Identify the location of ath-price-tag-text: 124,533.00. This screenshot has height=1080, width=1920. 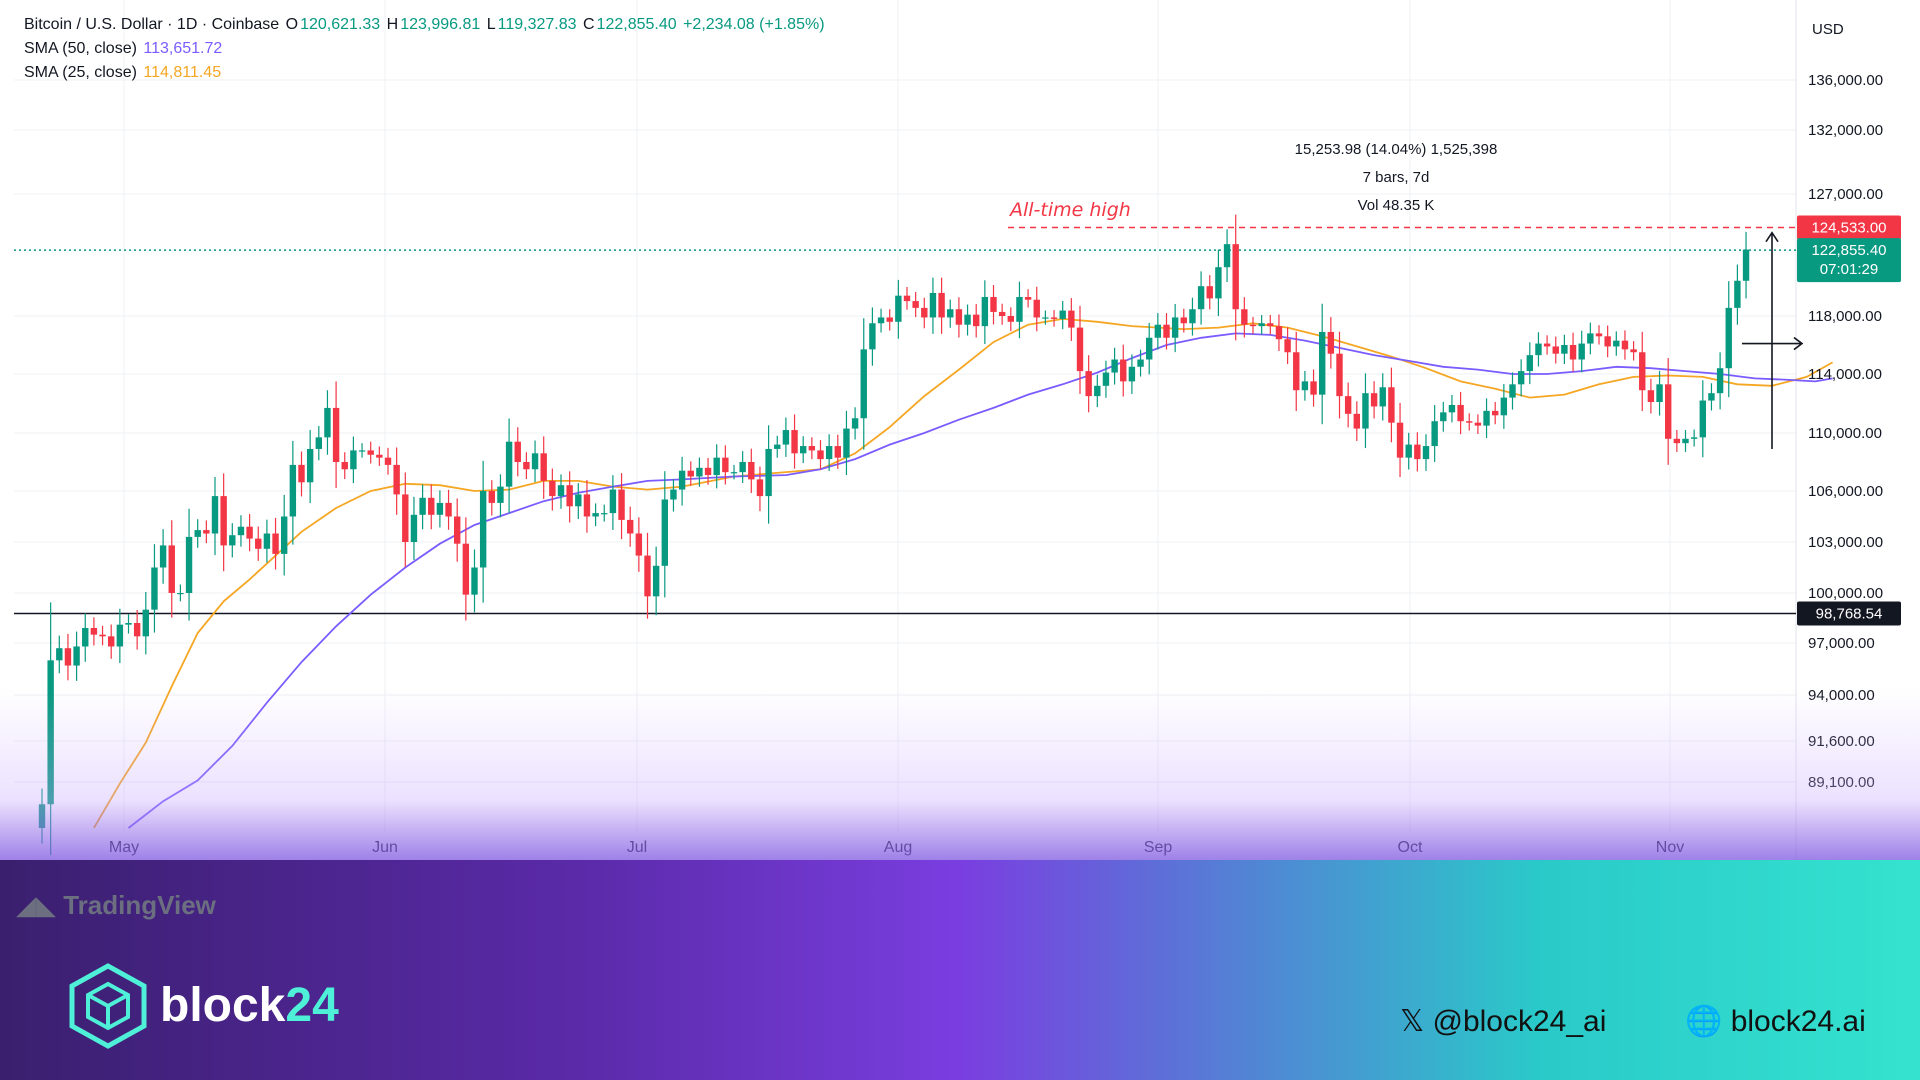
(1848, 227).